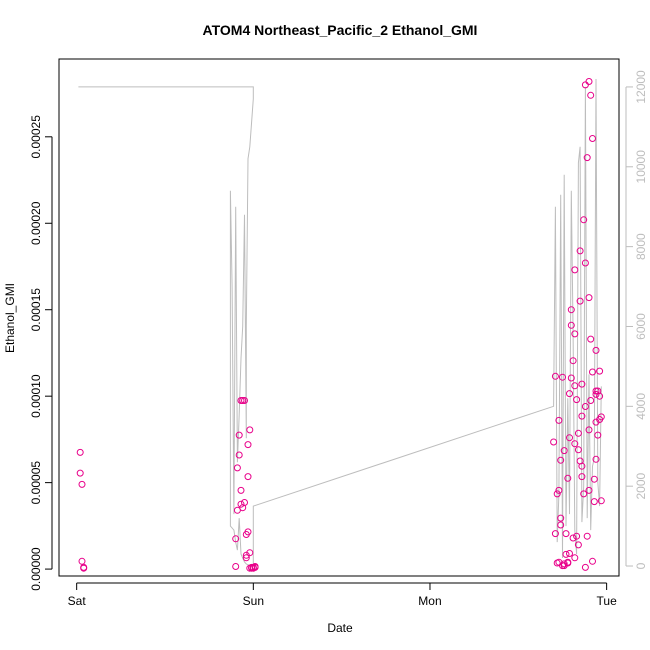 This screenshot has width=650, height=650. What do you see at coordinates (641, 486) in the screenshot?
I see `y2-tick-label: 2000` at bounding box center [641, 486].